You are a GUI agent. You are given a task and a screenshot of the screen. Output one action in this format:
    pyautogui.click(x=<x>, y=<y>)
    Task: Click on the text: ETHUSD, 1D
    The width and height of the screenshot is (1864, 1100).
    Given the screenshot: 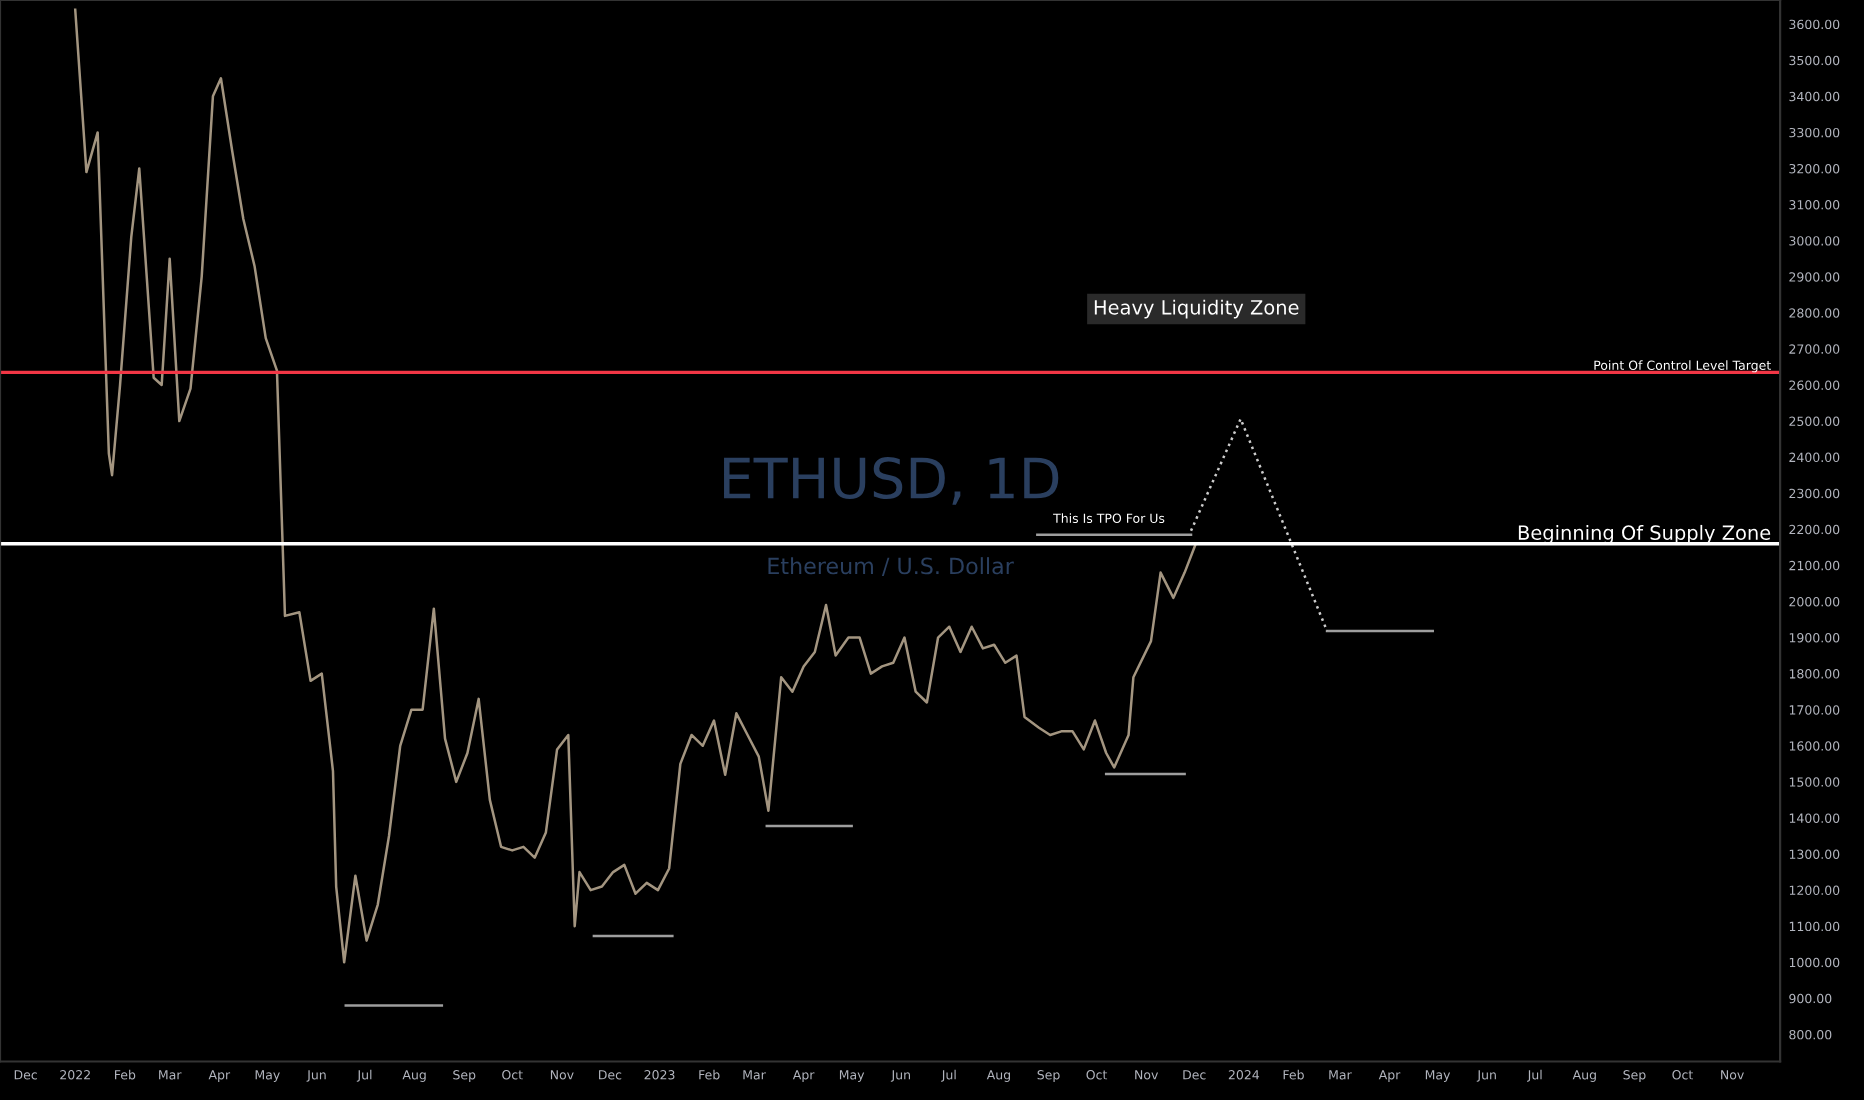 What is the action you would take?
    pyautogui.click(x=891, y=481)
    